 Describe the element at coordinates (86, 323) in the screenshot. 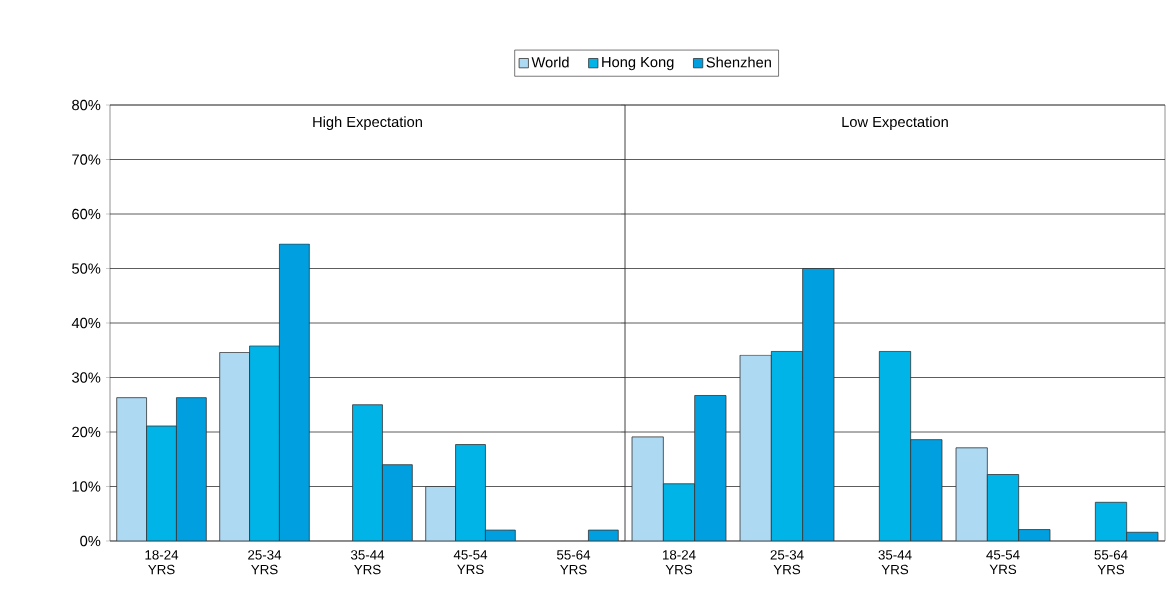

I see `y-tick-label: 40%` at that location.